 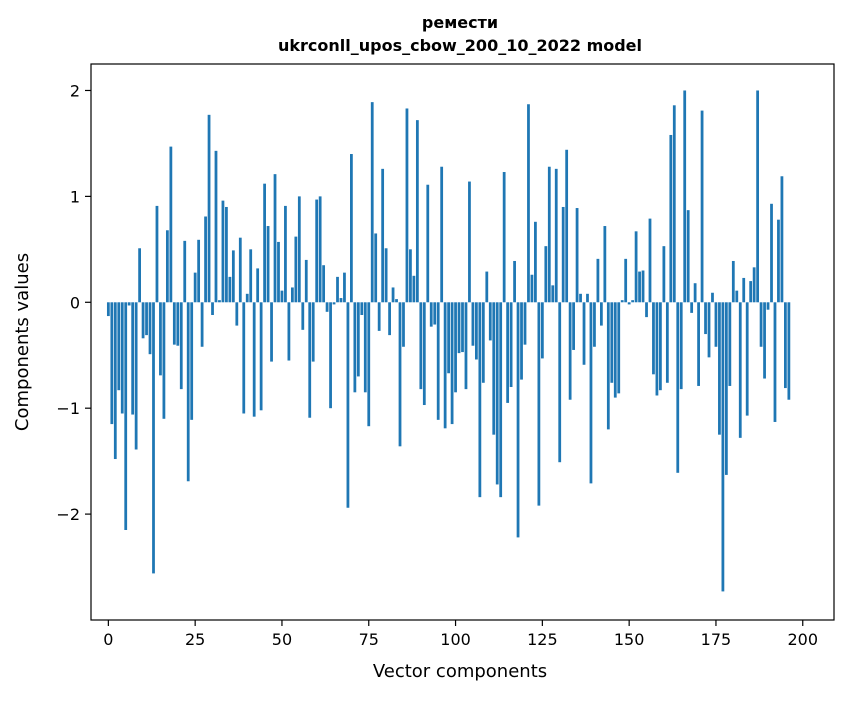 I want to click on y-tick-label: 2, so click(x=75, y=90).